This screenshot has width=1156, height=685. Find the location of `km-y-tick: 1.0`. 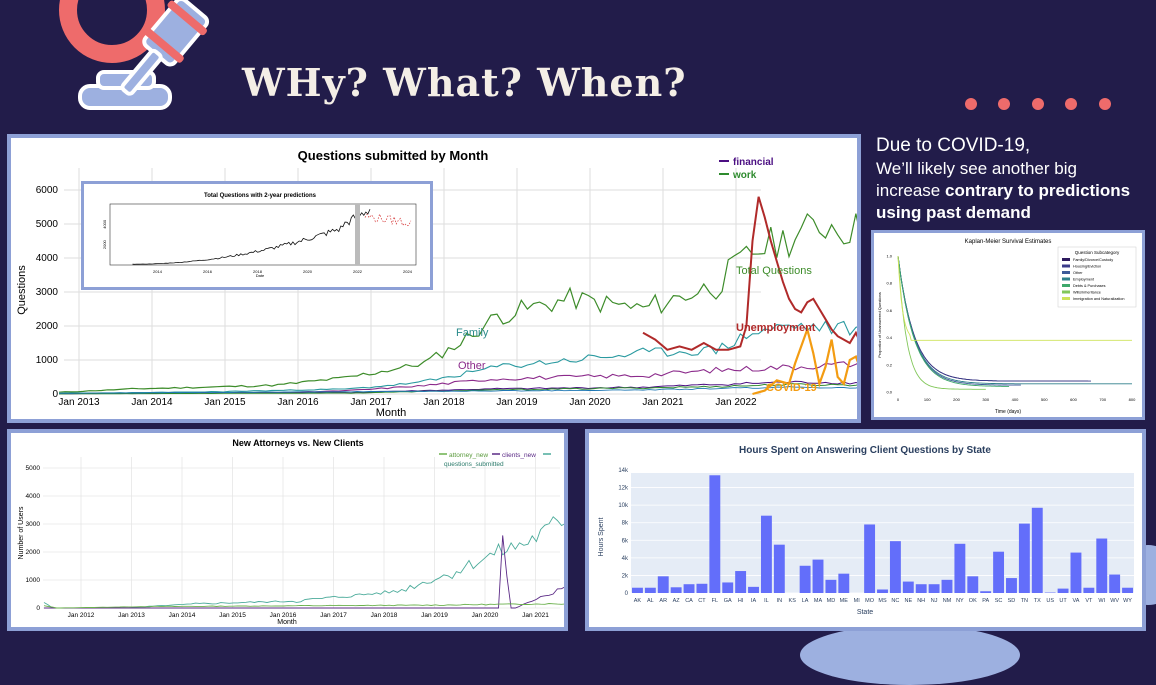

km-y-tick: 1.0 is located at coordinates (889, 256).